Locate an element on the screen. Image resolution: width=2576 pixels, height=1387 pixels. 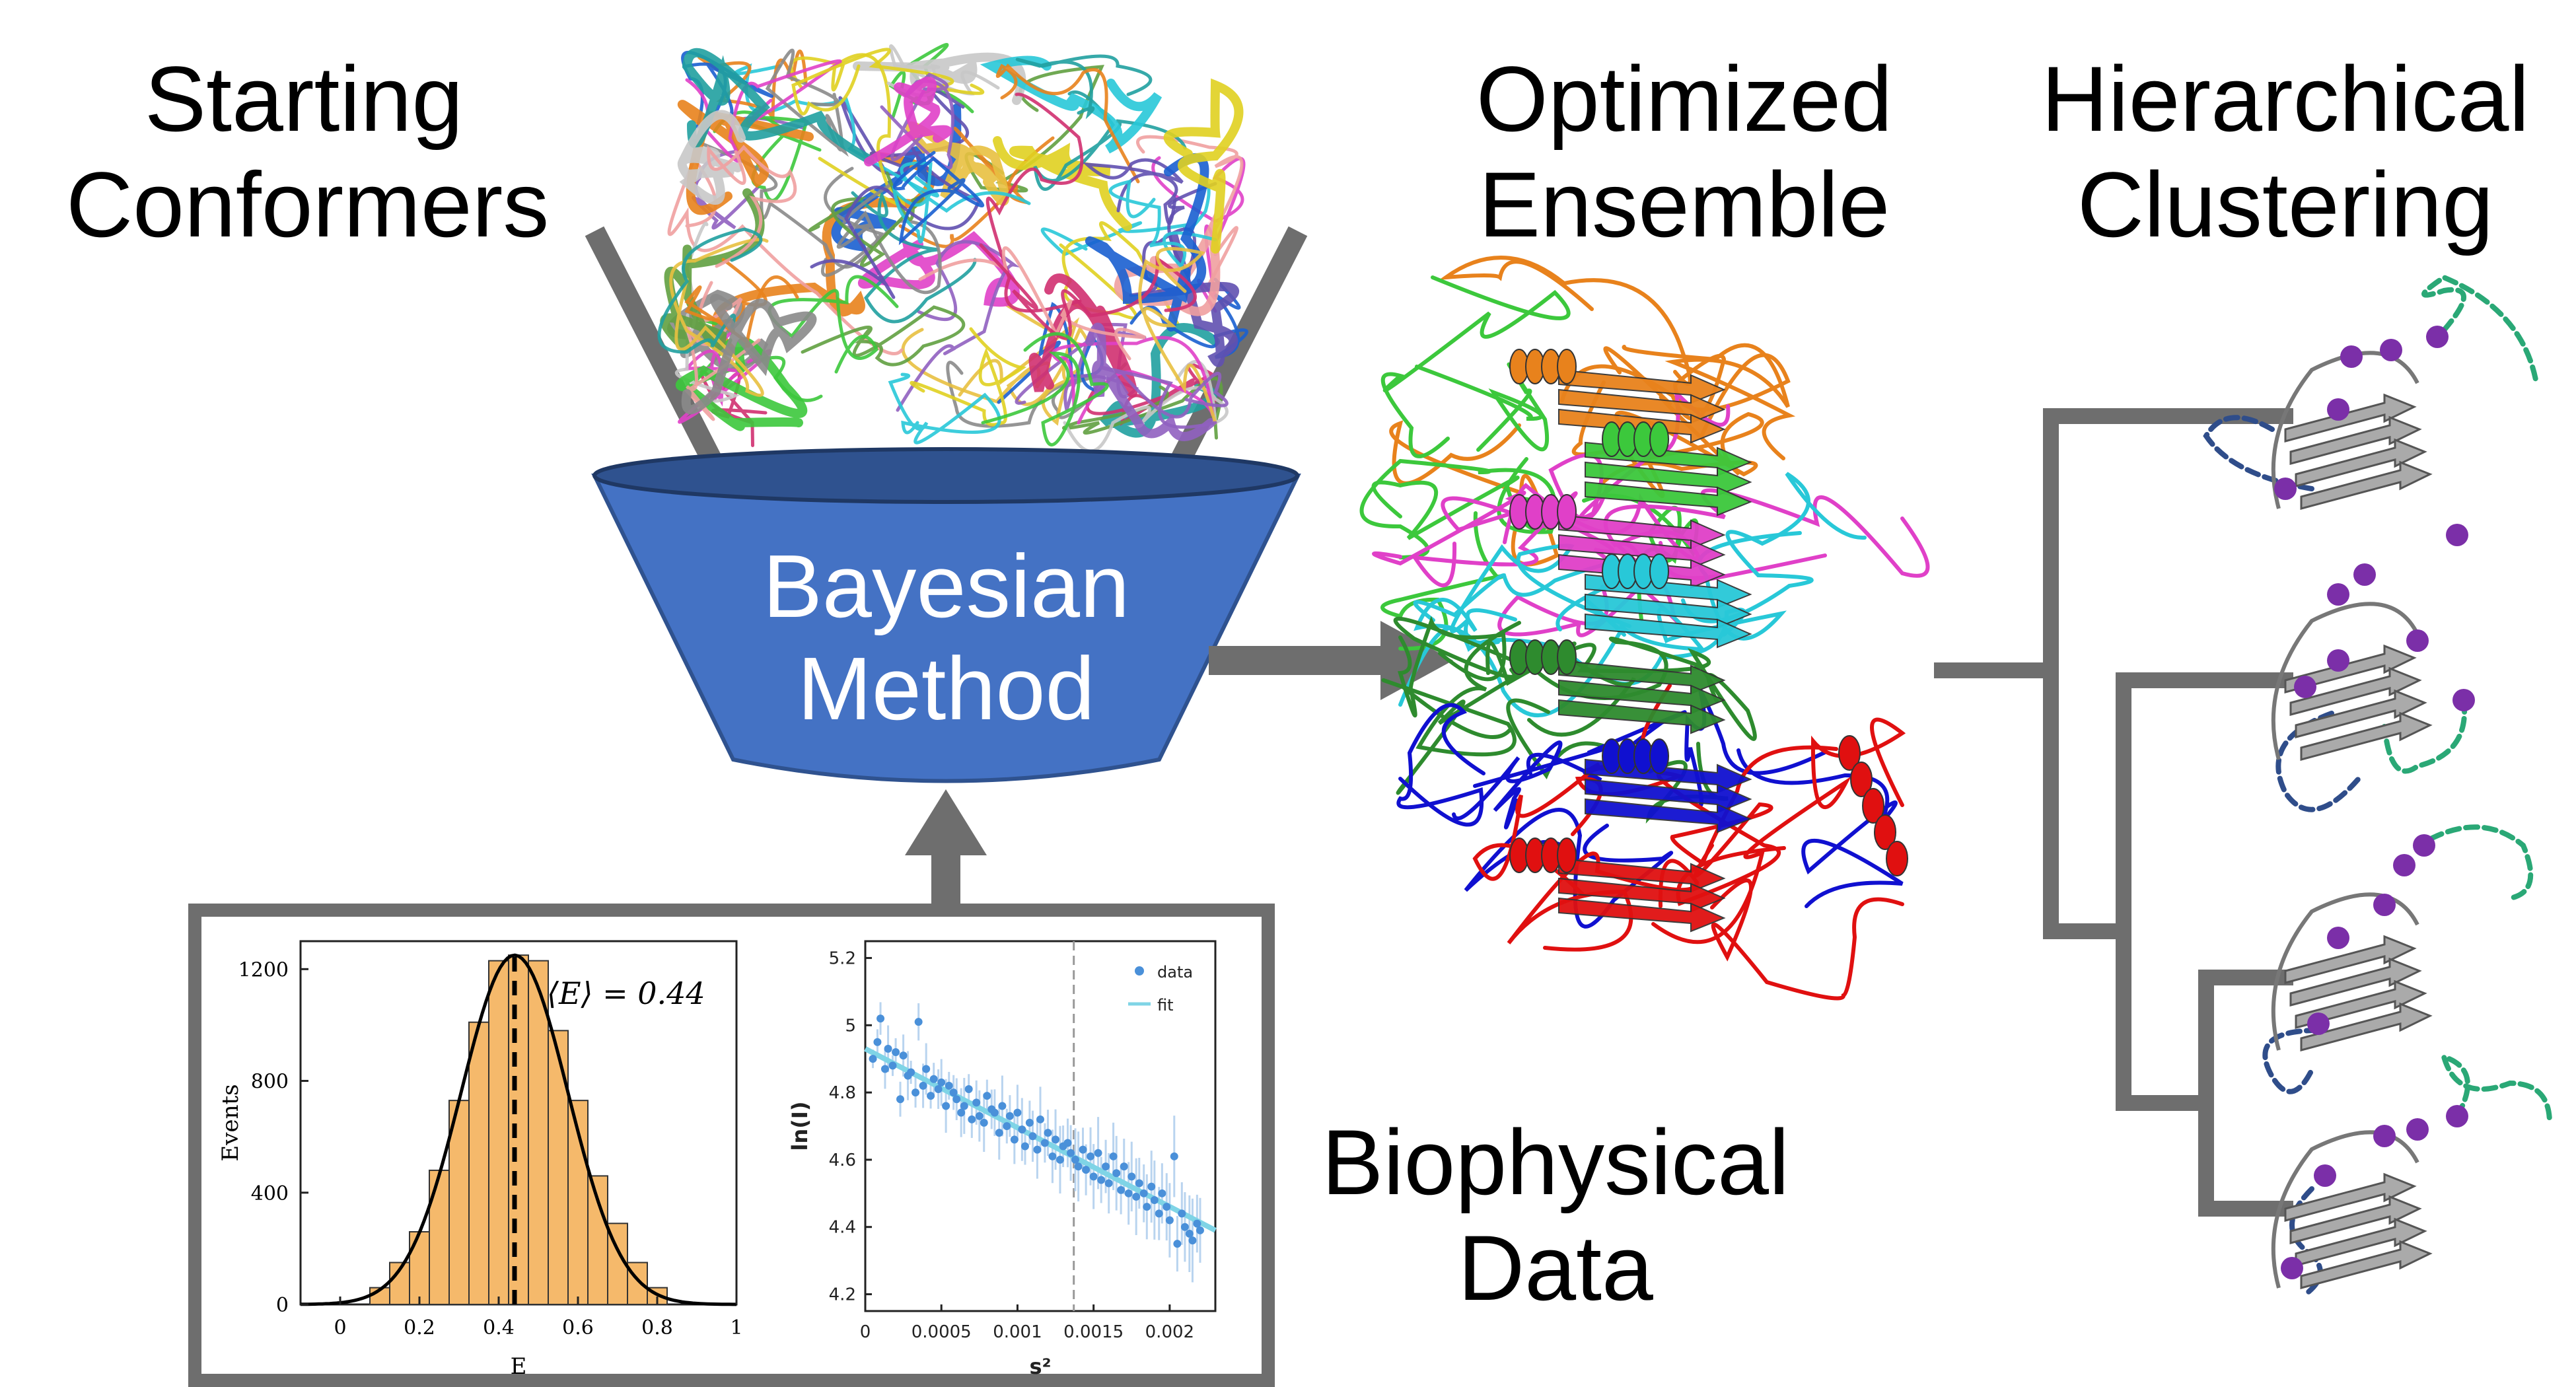
cluster-backbone is located at coordinates (2345, 681).